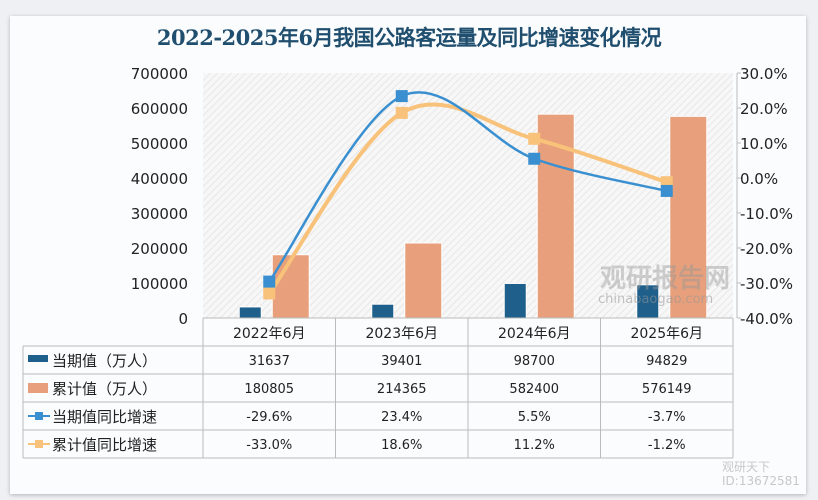 Image resolution: width=818 pixels, height=500 pixels. I want to click on right-tick-label: 10.0%, so click(764, 144).